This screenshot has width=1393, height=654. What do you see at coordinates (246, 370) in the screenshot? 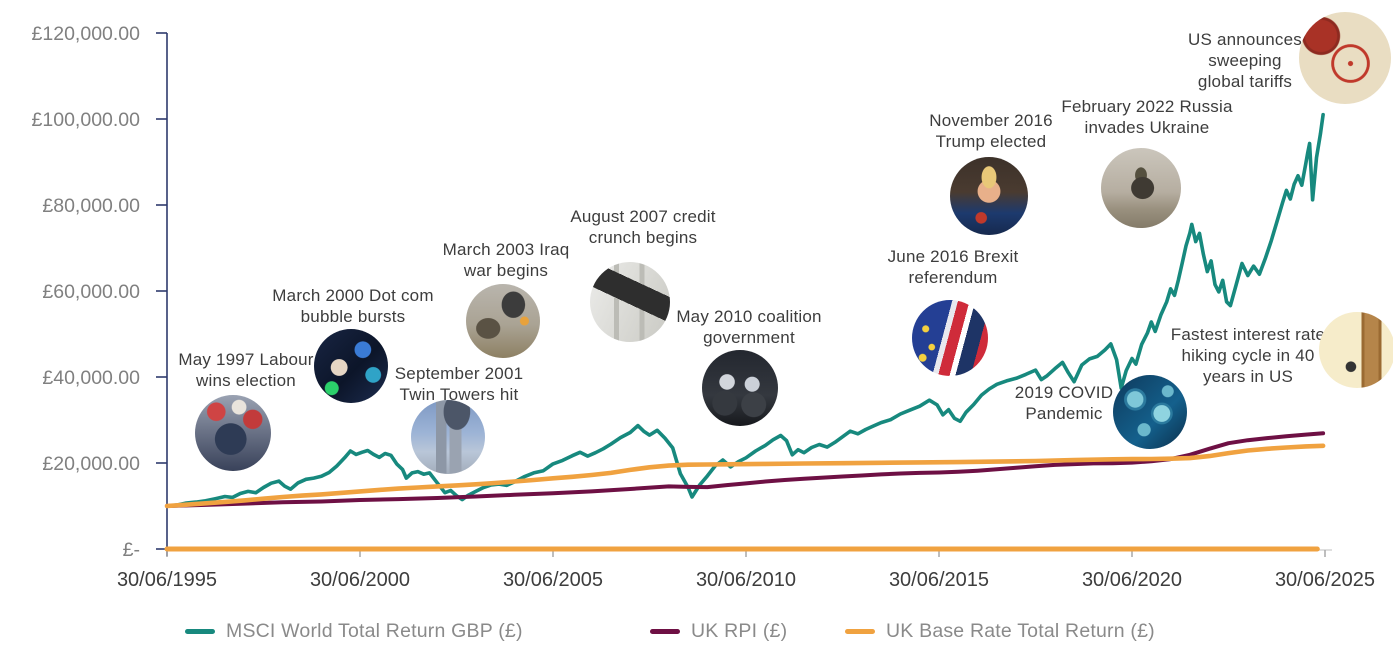
I see `event-label-labour-election: May 1997 Labour wins election` at bounding box center [246, 370].